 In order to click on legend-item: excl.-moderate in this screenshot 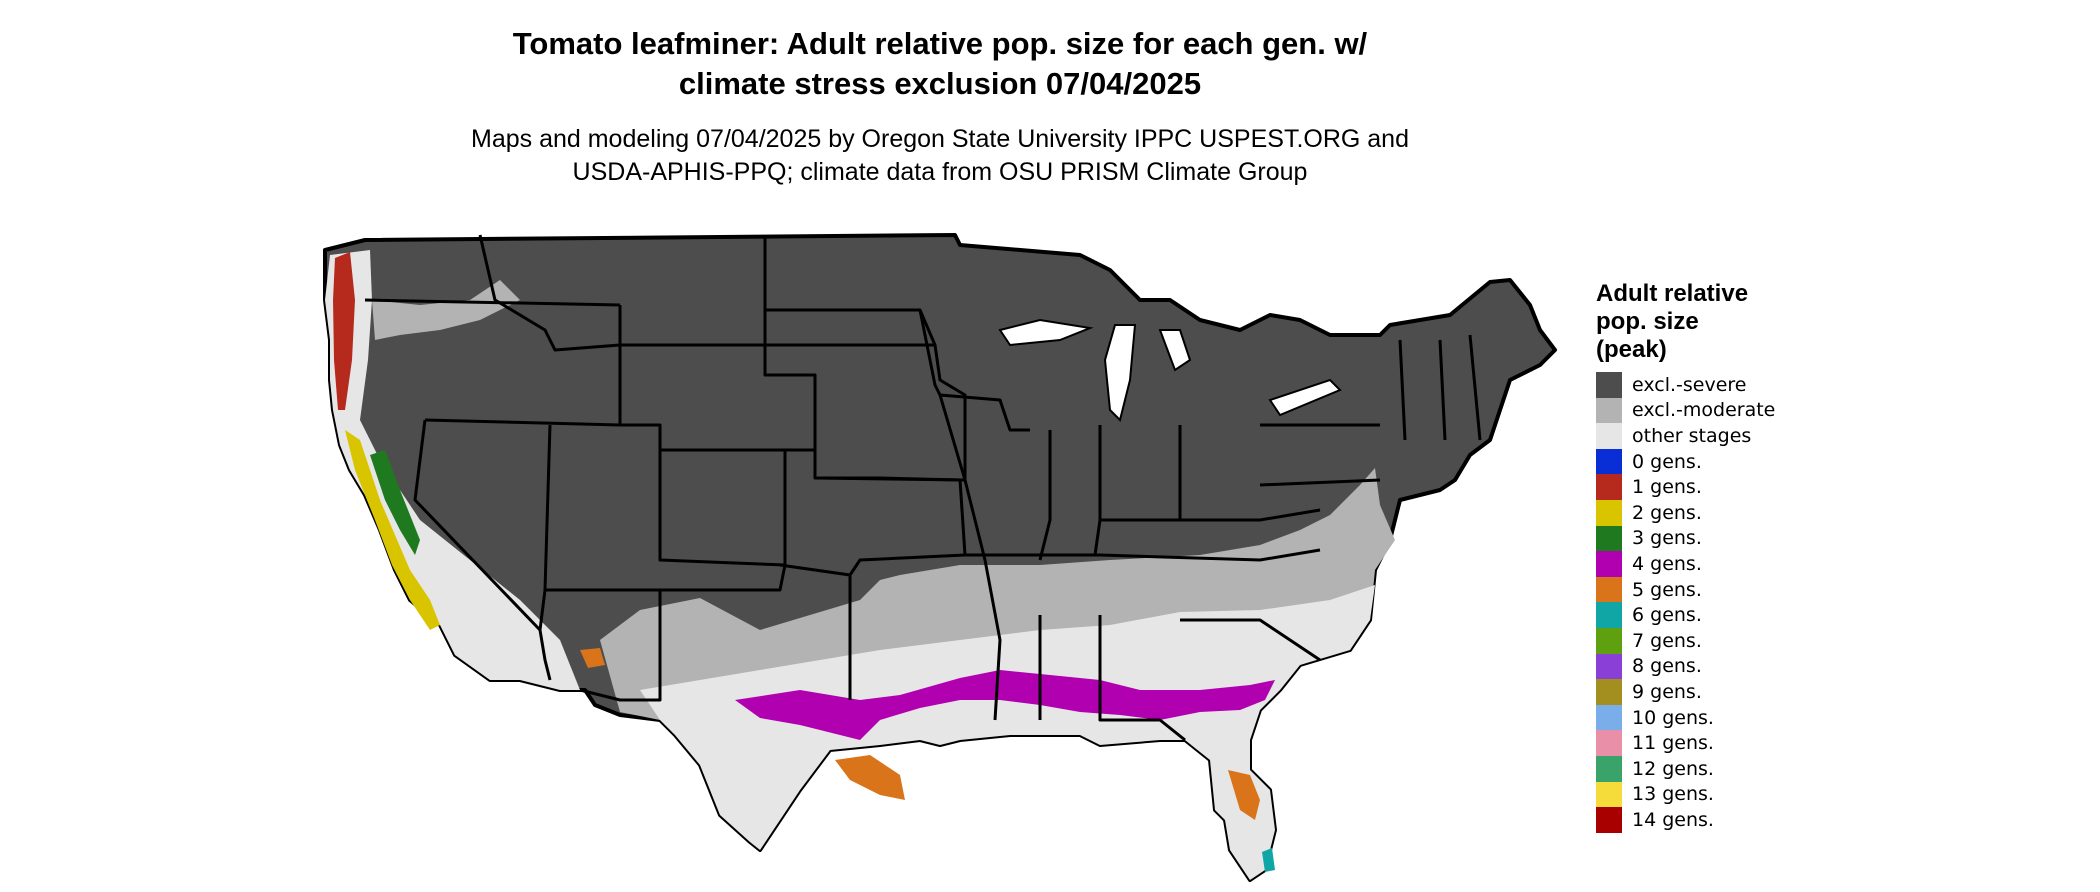, I will do `click(1746, 410)`.